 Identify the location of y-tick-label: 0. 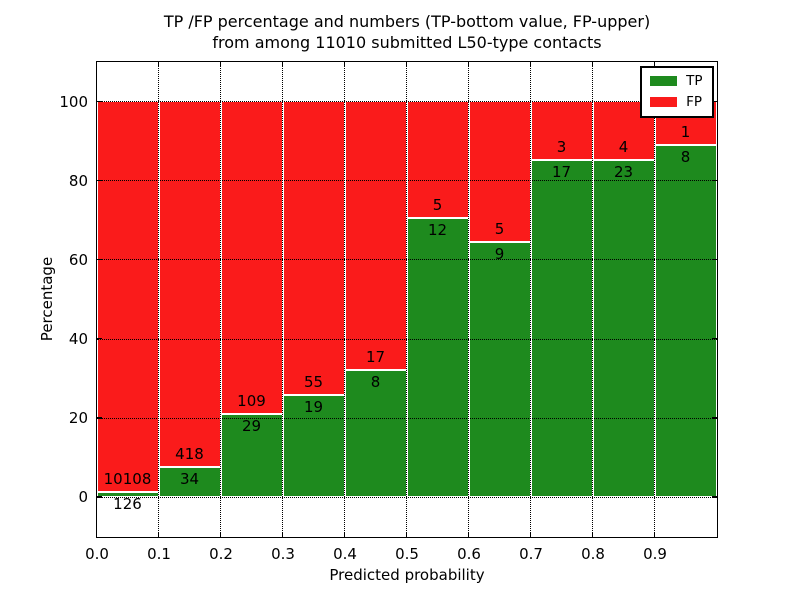
(83, 497).